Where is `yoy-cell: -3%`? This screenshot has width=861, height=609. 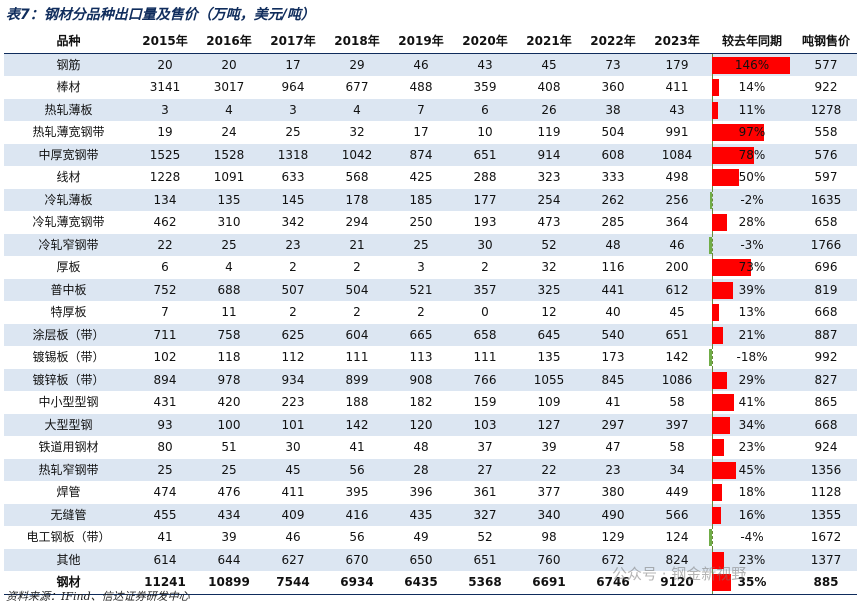
yoy-cell: -3% is located at coordinates (752, 244).